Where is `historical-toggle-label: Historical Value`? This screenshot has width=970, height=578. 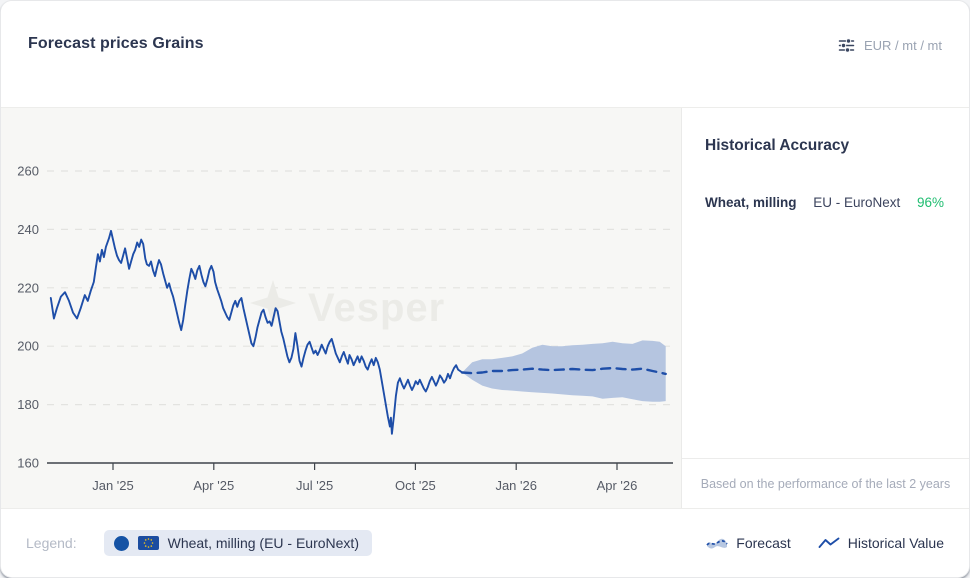
historical-toggle-label: Historical Value is located at coordinates (895, 543).